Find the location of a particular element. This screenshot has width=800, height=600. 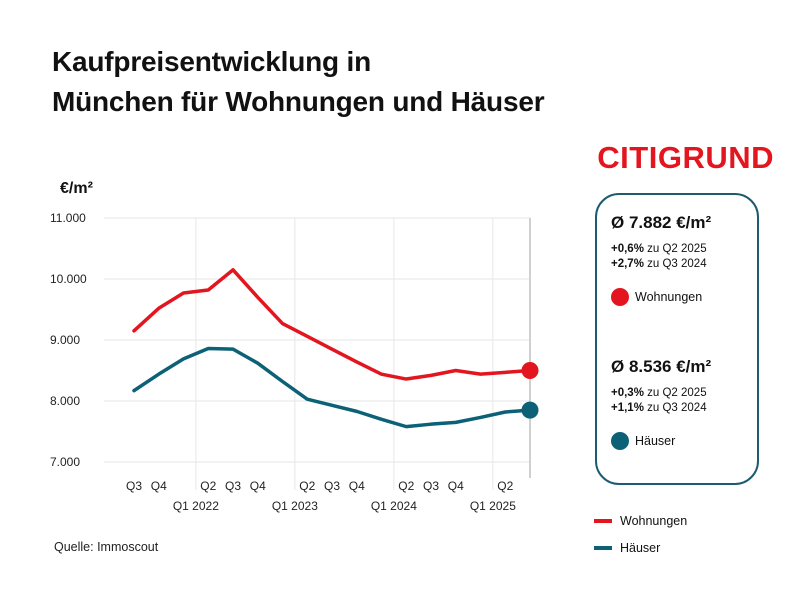

change-q3-wohnungen: +2,7% zu Q3 2024 is located at coordinates (679, 264).